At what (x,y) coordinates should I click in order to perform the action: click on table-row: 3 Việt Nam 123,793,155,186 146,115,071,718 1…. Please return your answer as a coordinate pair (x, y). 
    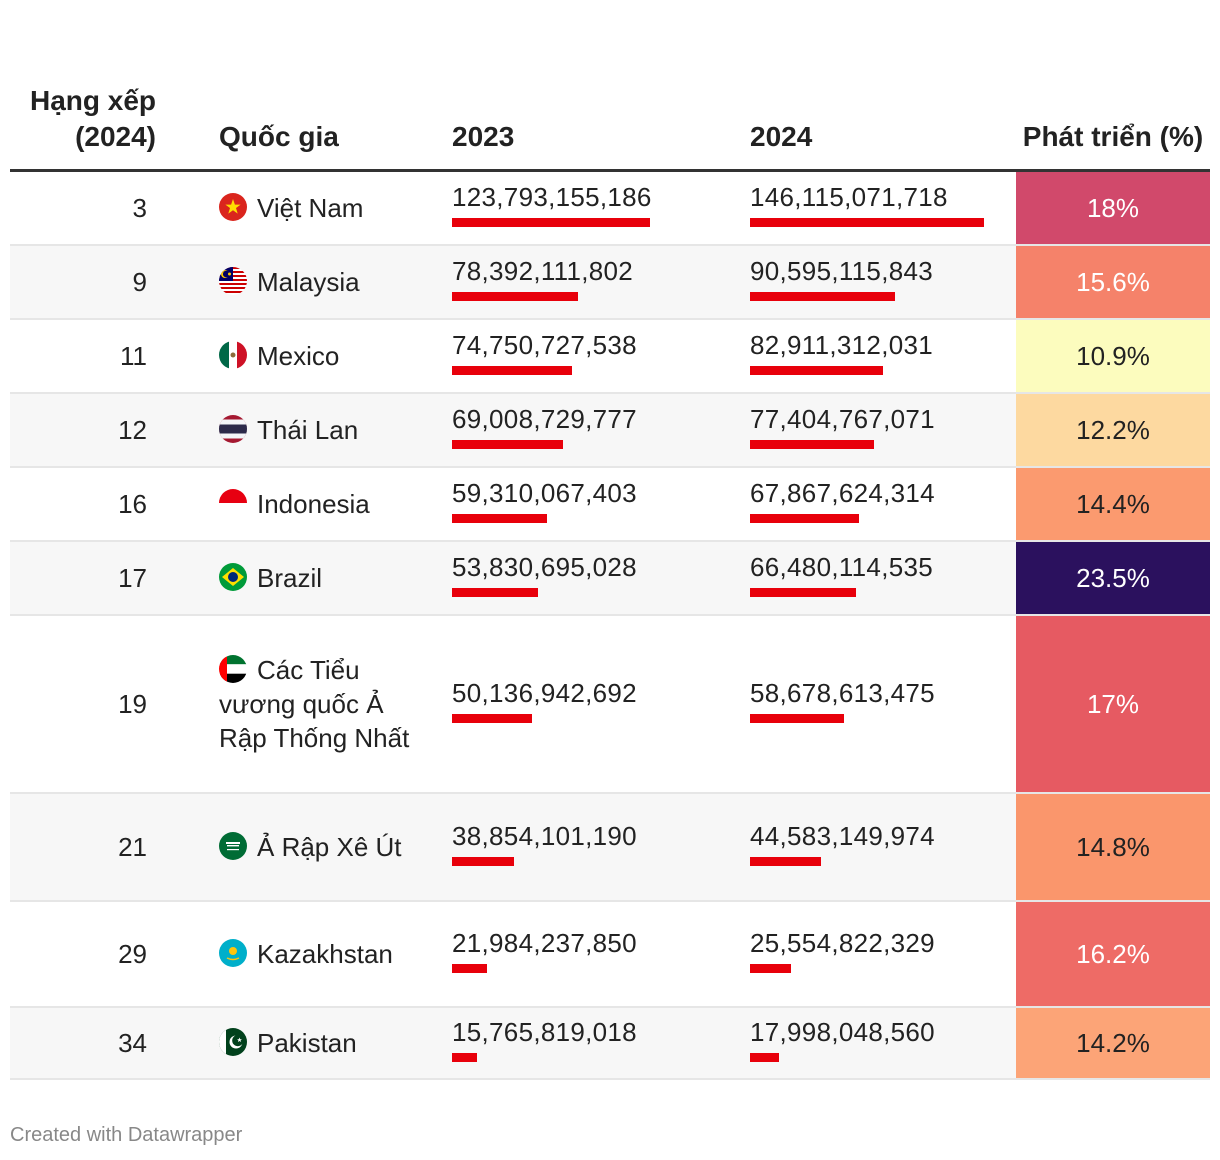
    Looking at the image, I should click on (610, 209).